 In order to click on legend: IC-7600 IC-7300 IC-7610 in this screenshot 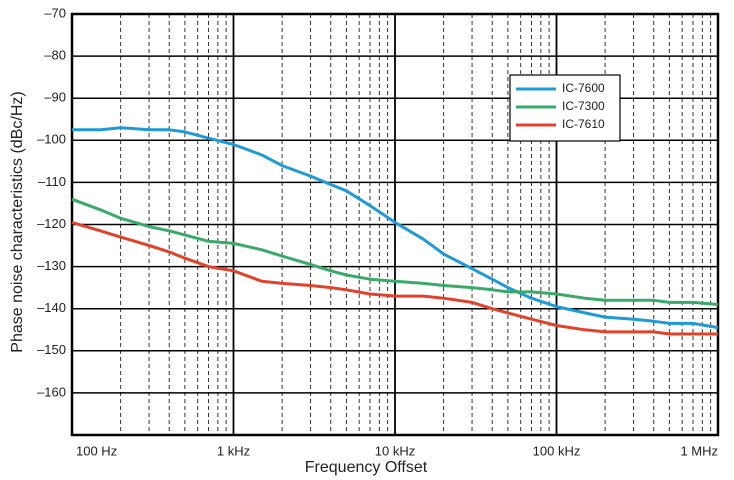, I will do `click(565, 108)`.